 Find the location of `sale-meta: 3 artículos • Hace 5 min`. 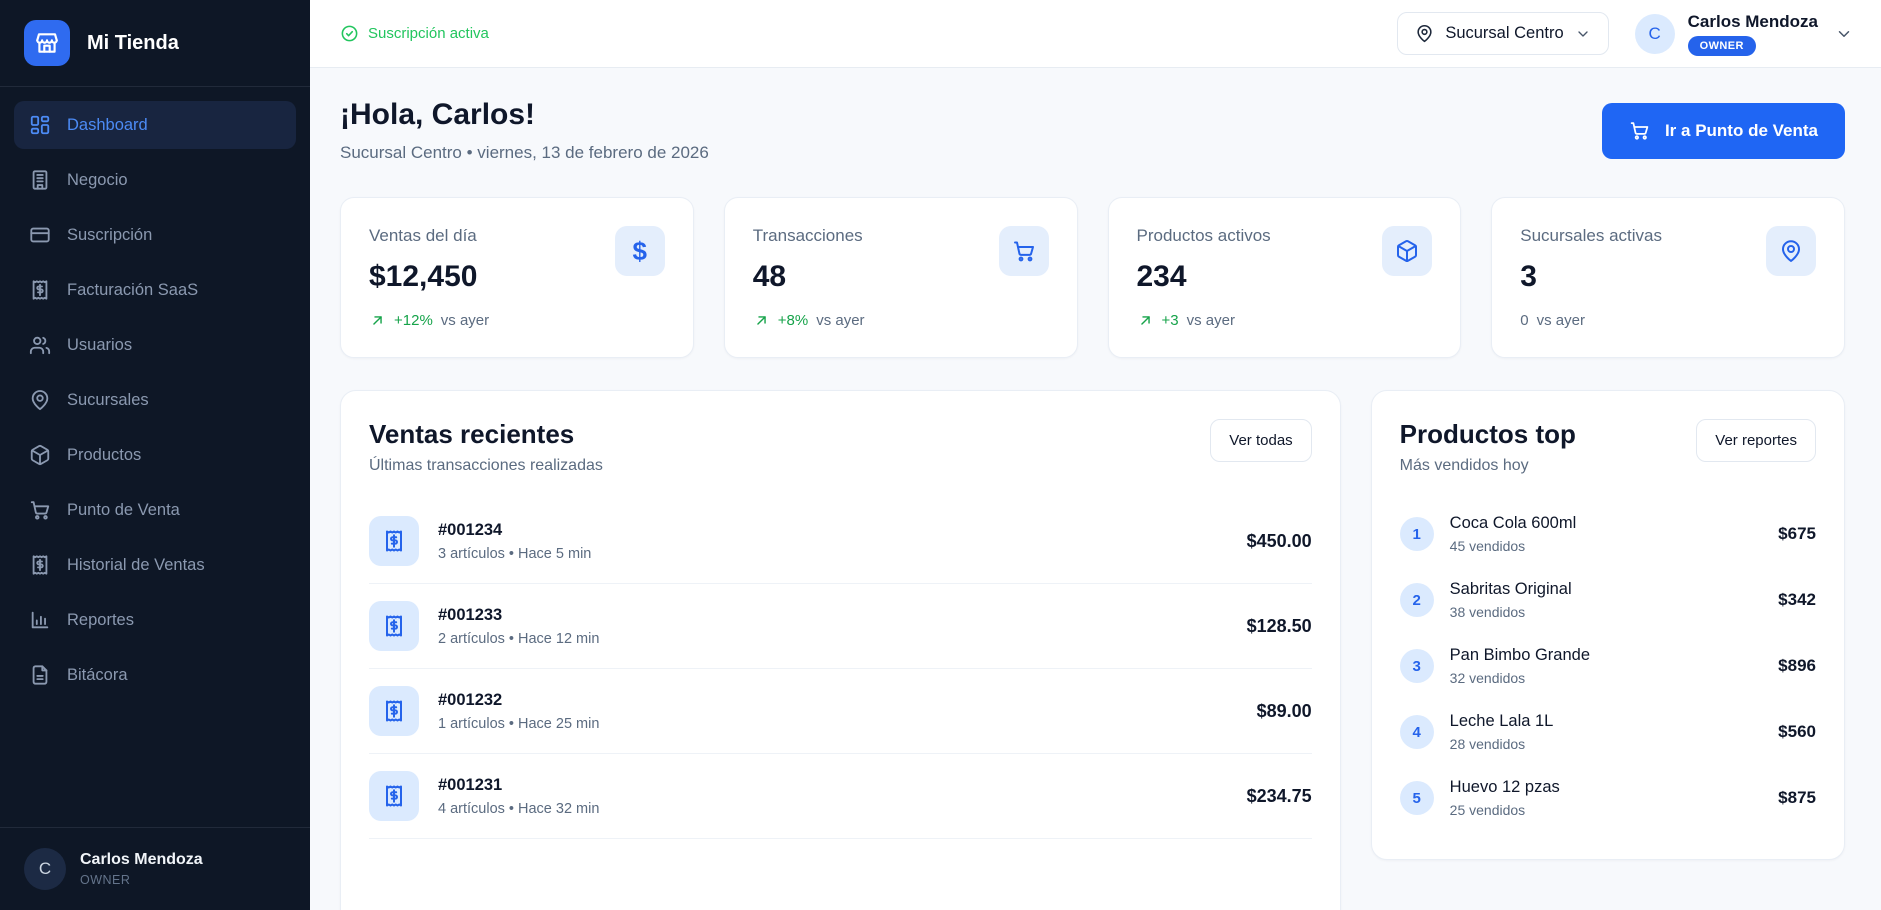

sale-meta: 3 artículos • Hace 5 min is located at coordinates (515, 553).